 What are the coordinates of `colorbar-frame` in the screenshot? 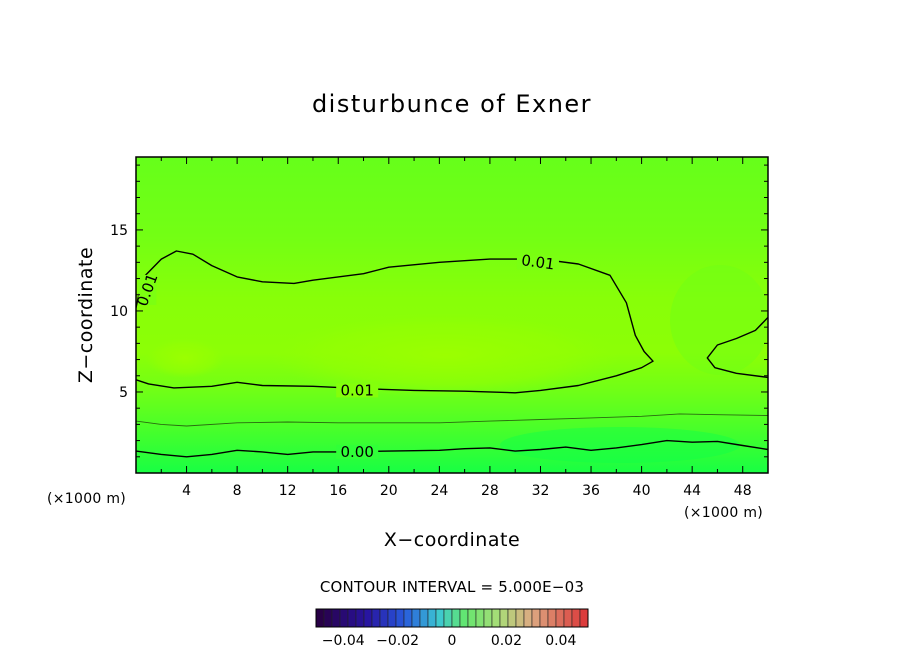 It's located at (452, 618).